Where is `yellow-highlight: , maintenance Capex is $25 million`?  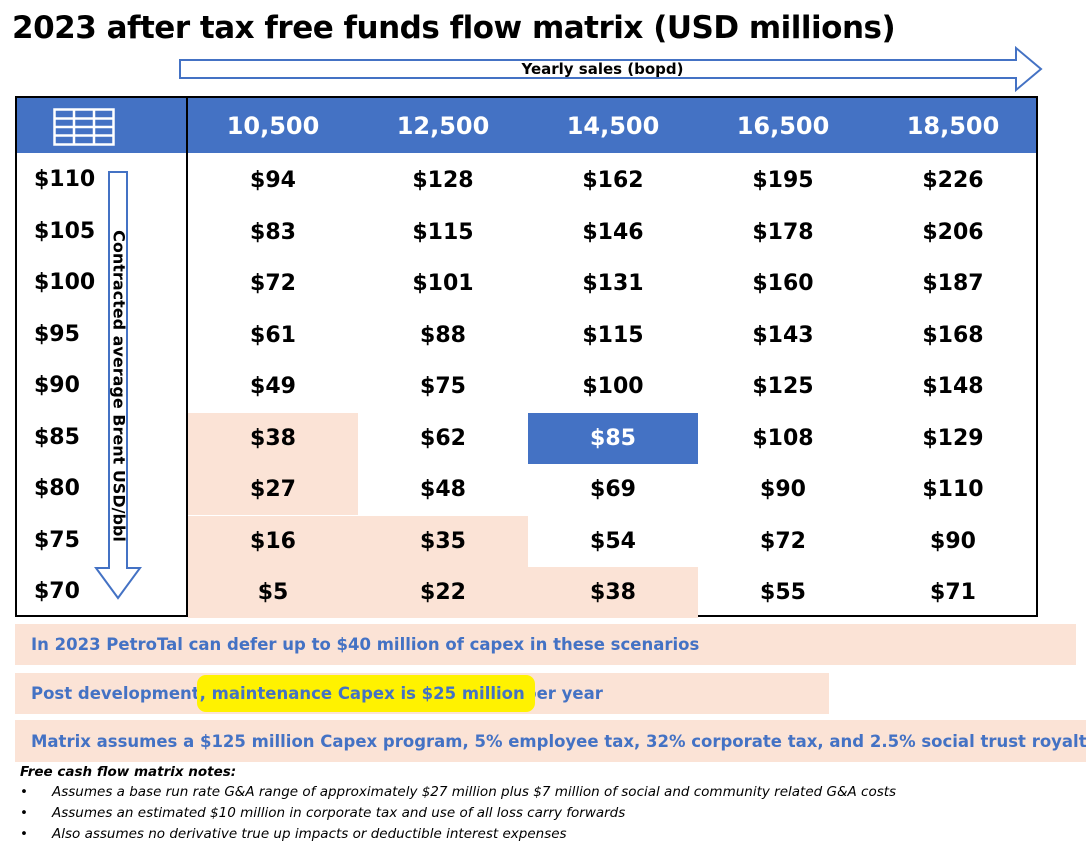
yellow-highlight: , maintenance Capex is $25 million is located at coordinates (365, 693).